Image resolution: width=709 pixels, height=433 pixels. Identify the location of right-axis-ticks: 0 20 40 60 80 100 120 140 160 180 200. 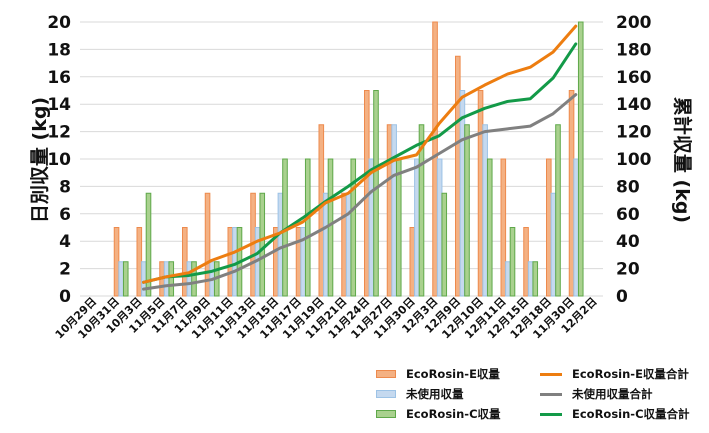
(634, 160).